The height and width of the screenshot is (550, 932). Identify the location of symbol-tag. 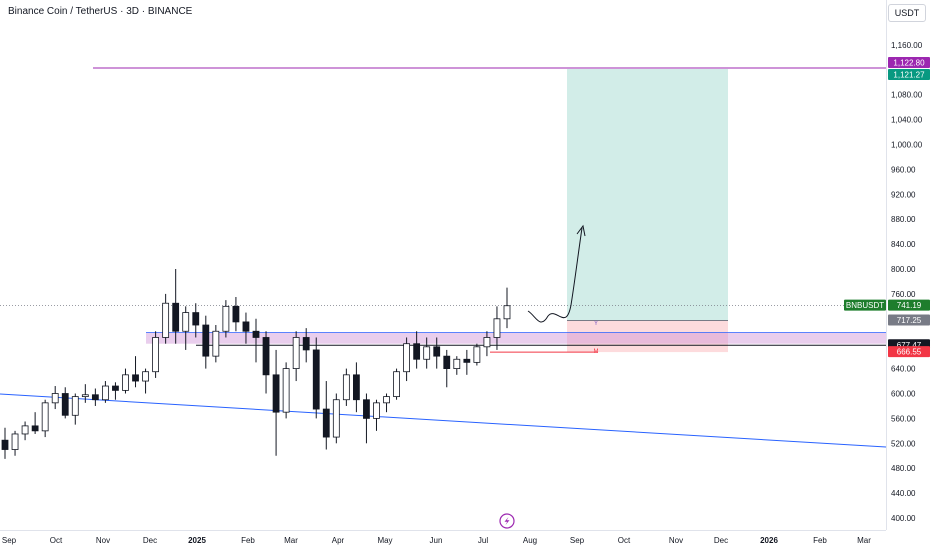
(865, 305).